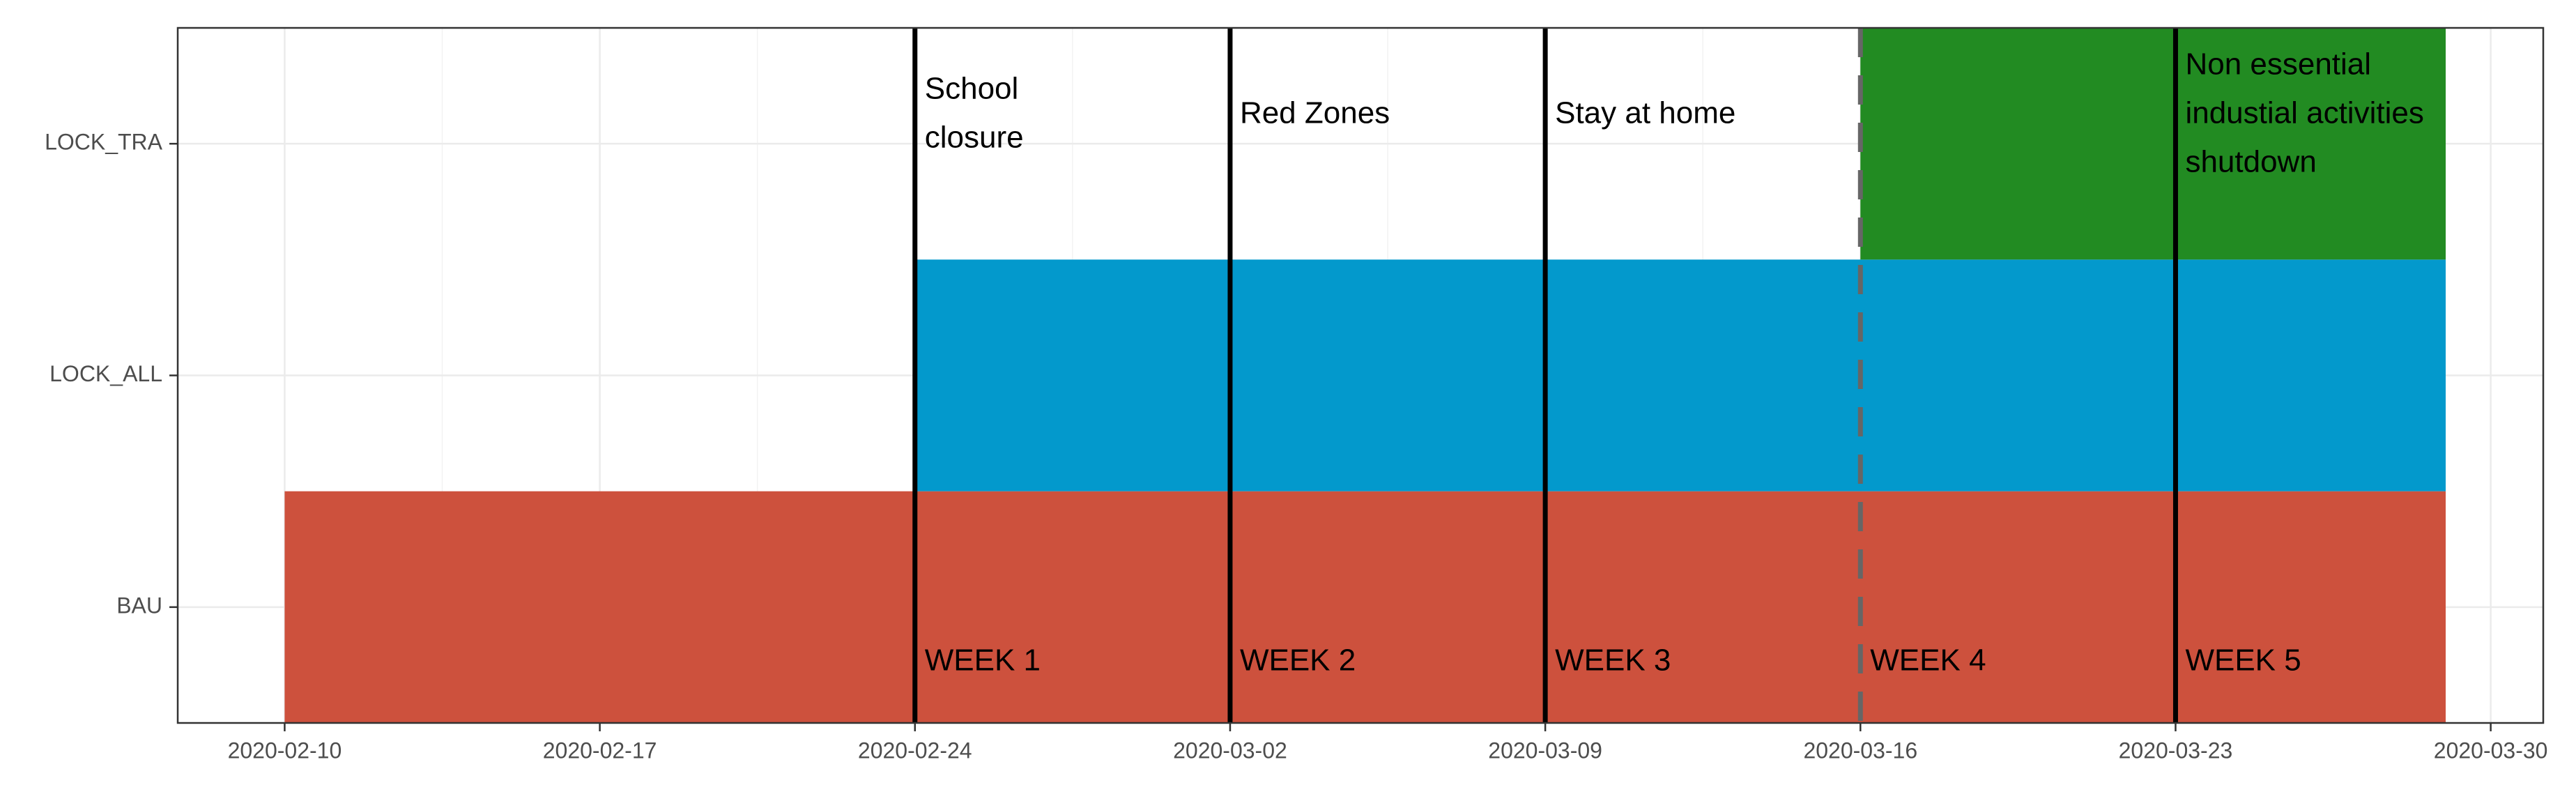  What do you see at coordinates (1298, 660) in the screenshot?
I see `week-label: WEEK 2` at bounding box center [1298, 660].